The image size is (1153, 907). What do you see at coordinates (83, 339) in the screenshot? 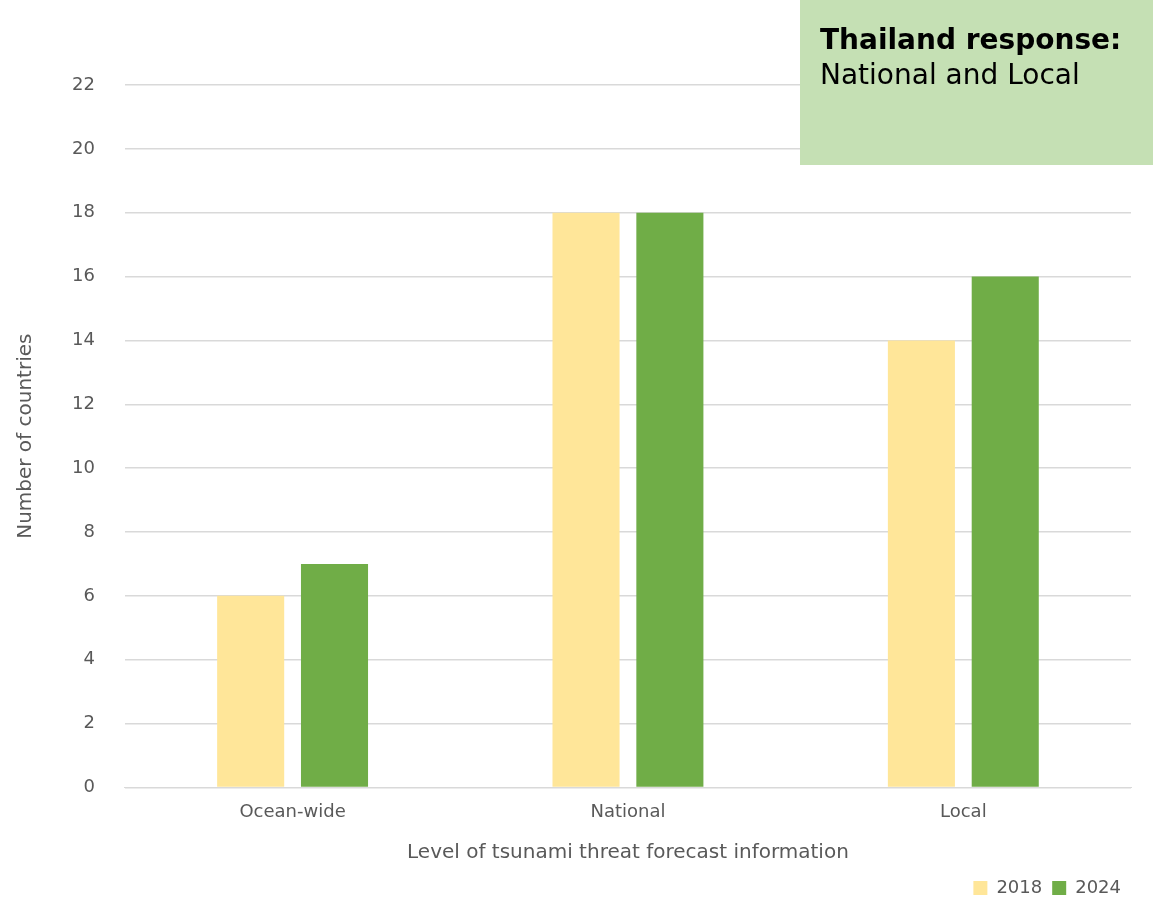
I see `y-tick-label: 14` at bounding box center [83, 339].